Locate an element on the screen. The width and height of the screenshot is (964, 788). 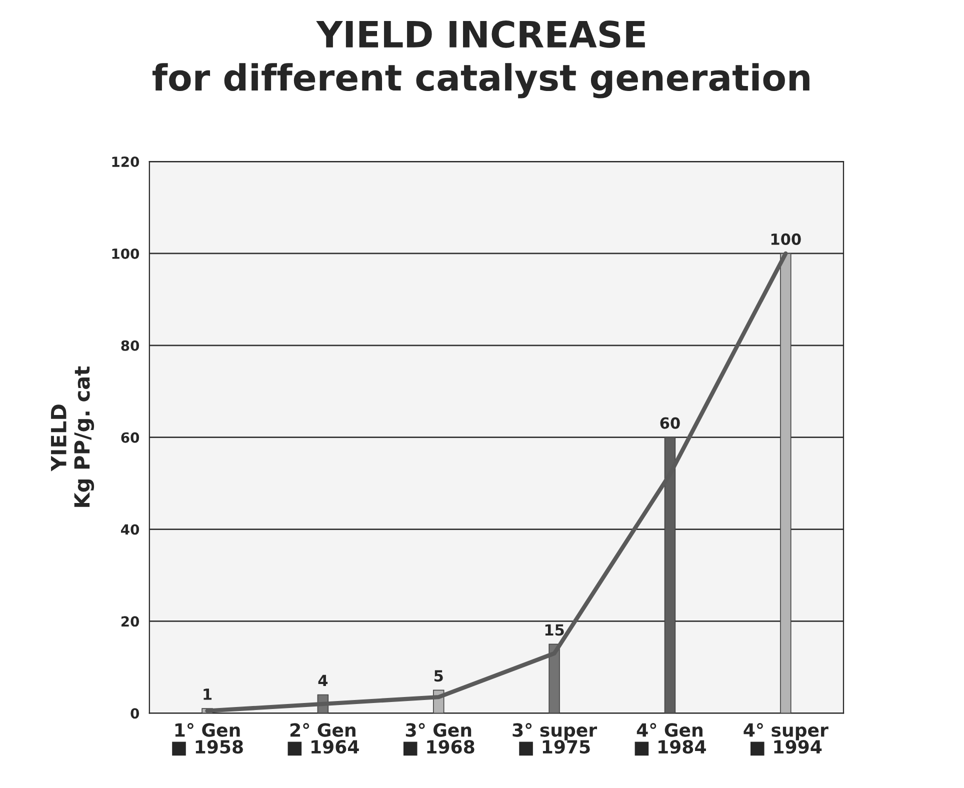
y-tick-label: 0 is located at coordinates (135, 713).